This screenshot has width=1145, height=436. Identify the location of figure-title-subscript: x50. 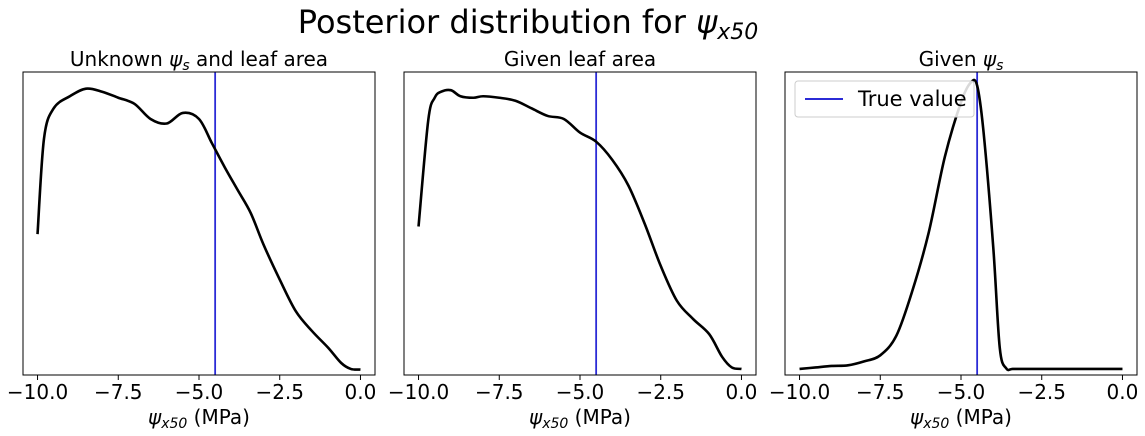
(737, 32).